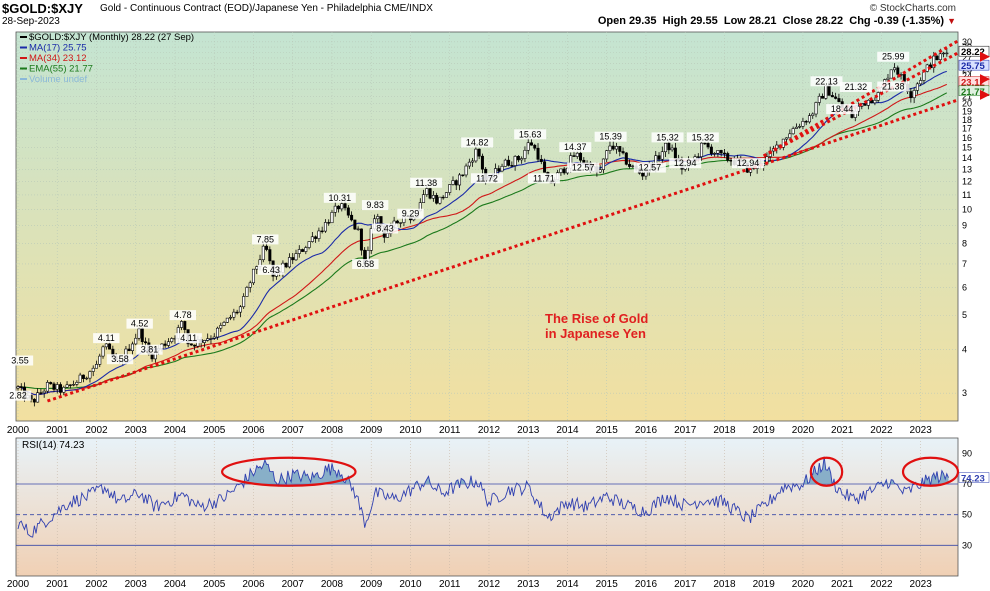 The width and height of the screenshot is (990, 591). What do you see at coordinates (803, 584) in the screenshot?
I see `rsi-x-tick-label: 2020` at bounding box center [803, 584].